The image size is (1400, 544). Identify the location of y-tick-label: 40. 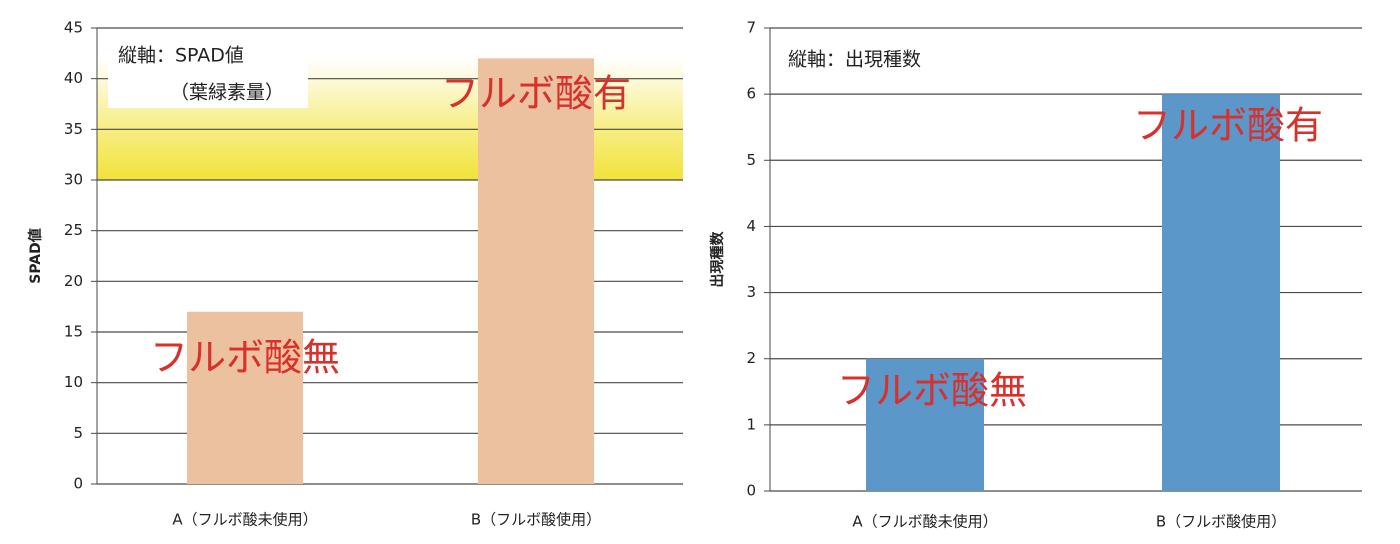
(73, 78).